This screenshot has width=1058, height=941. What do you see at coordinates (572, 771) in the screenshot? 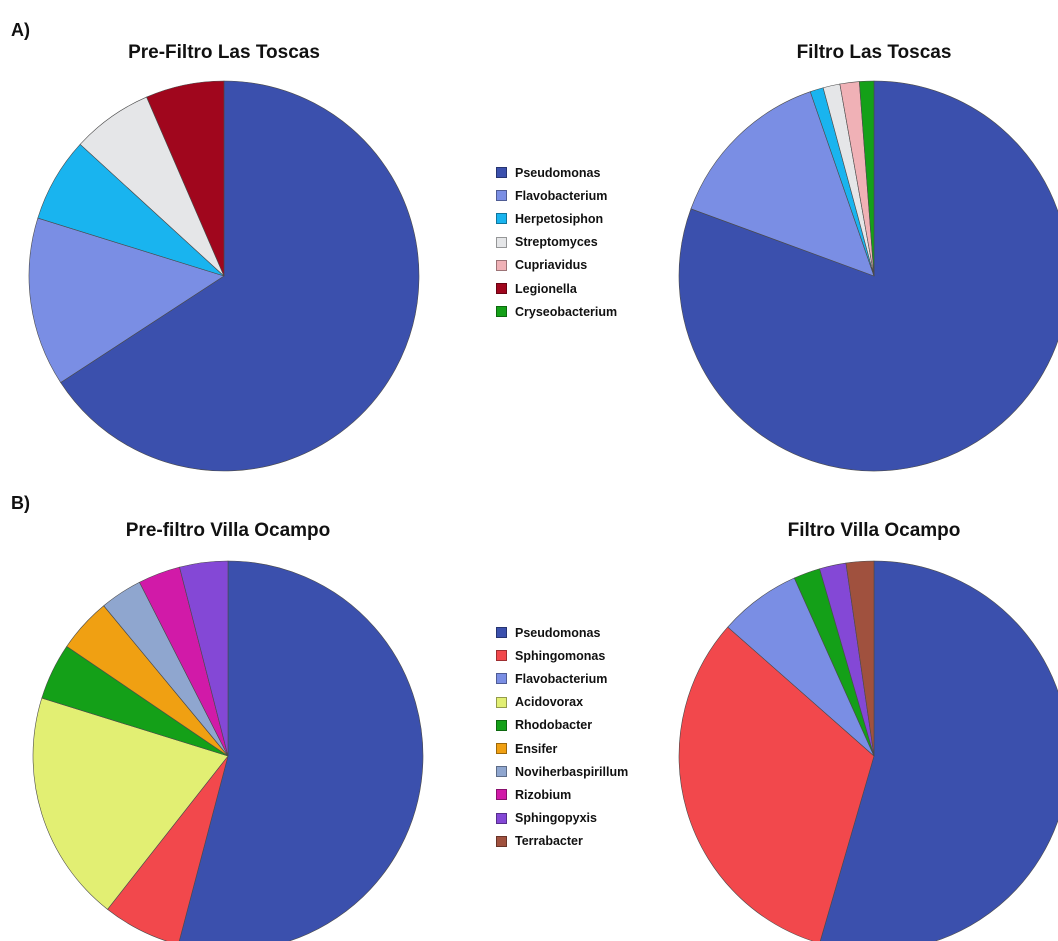
I see `legend-label: Noviherbaspirillum` at bounding box center [572, 771].